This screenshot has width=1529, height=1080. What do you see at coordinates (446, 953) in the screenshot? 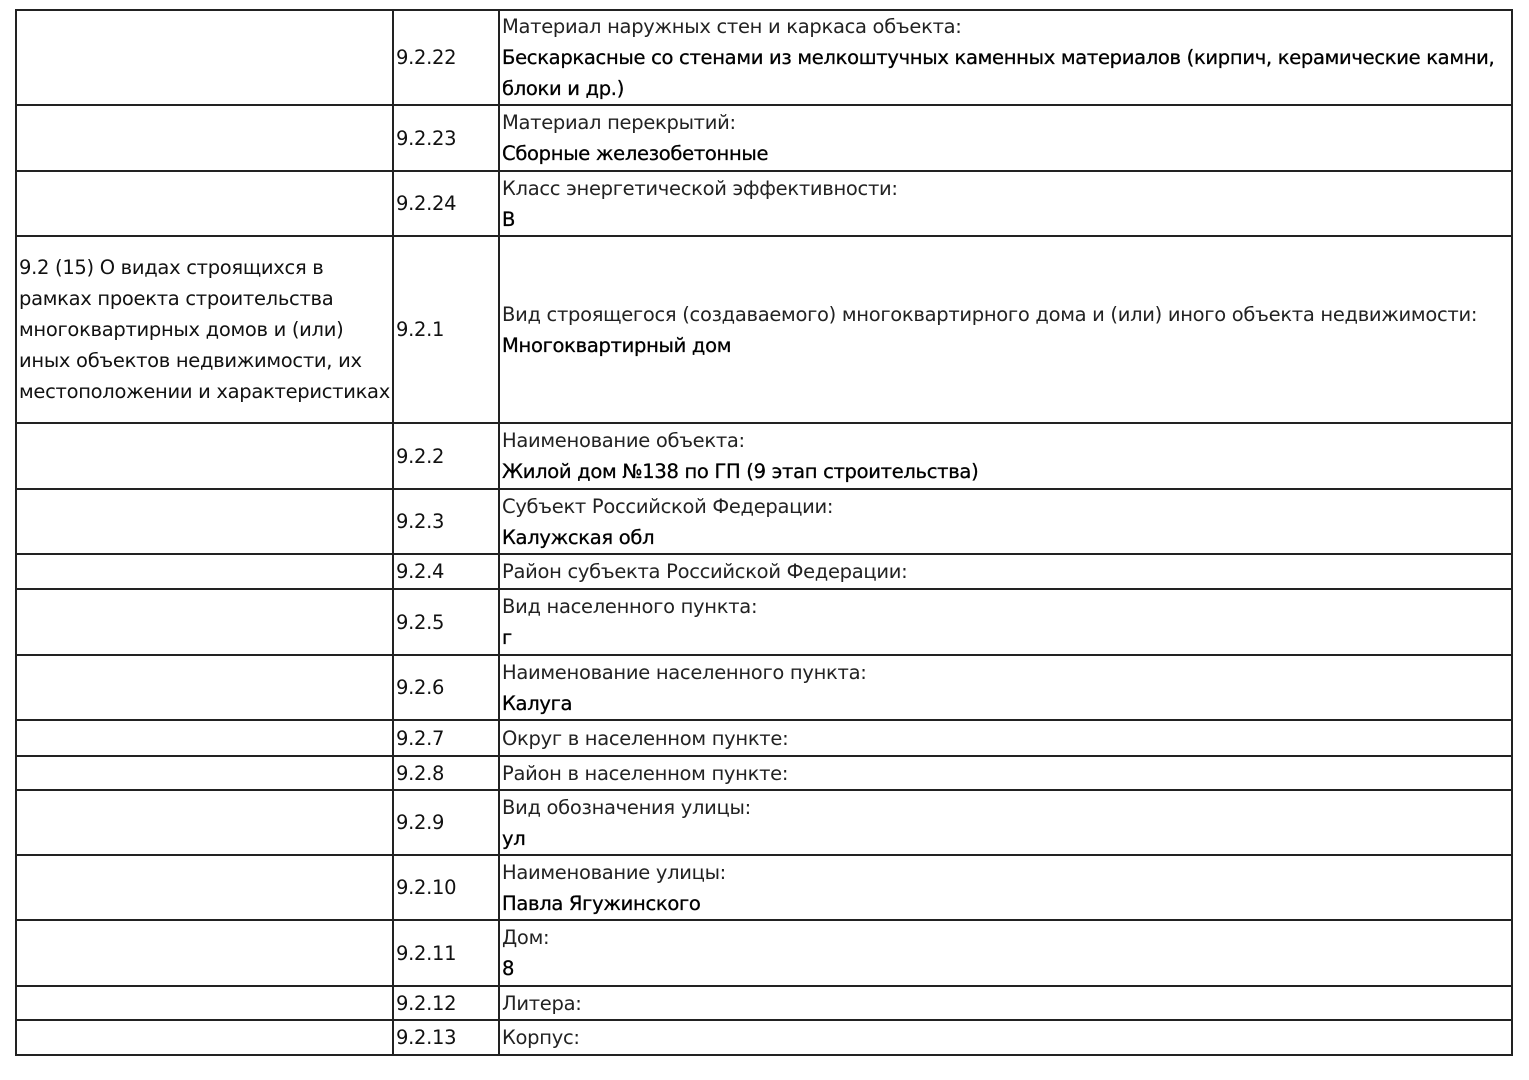
I see `code-cell: 9.2.11` at bounding box center [446, 953].